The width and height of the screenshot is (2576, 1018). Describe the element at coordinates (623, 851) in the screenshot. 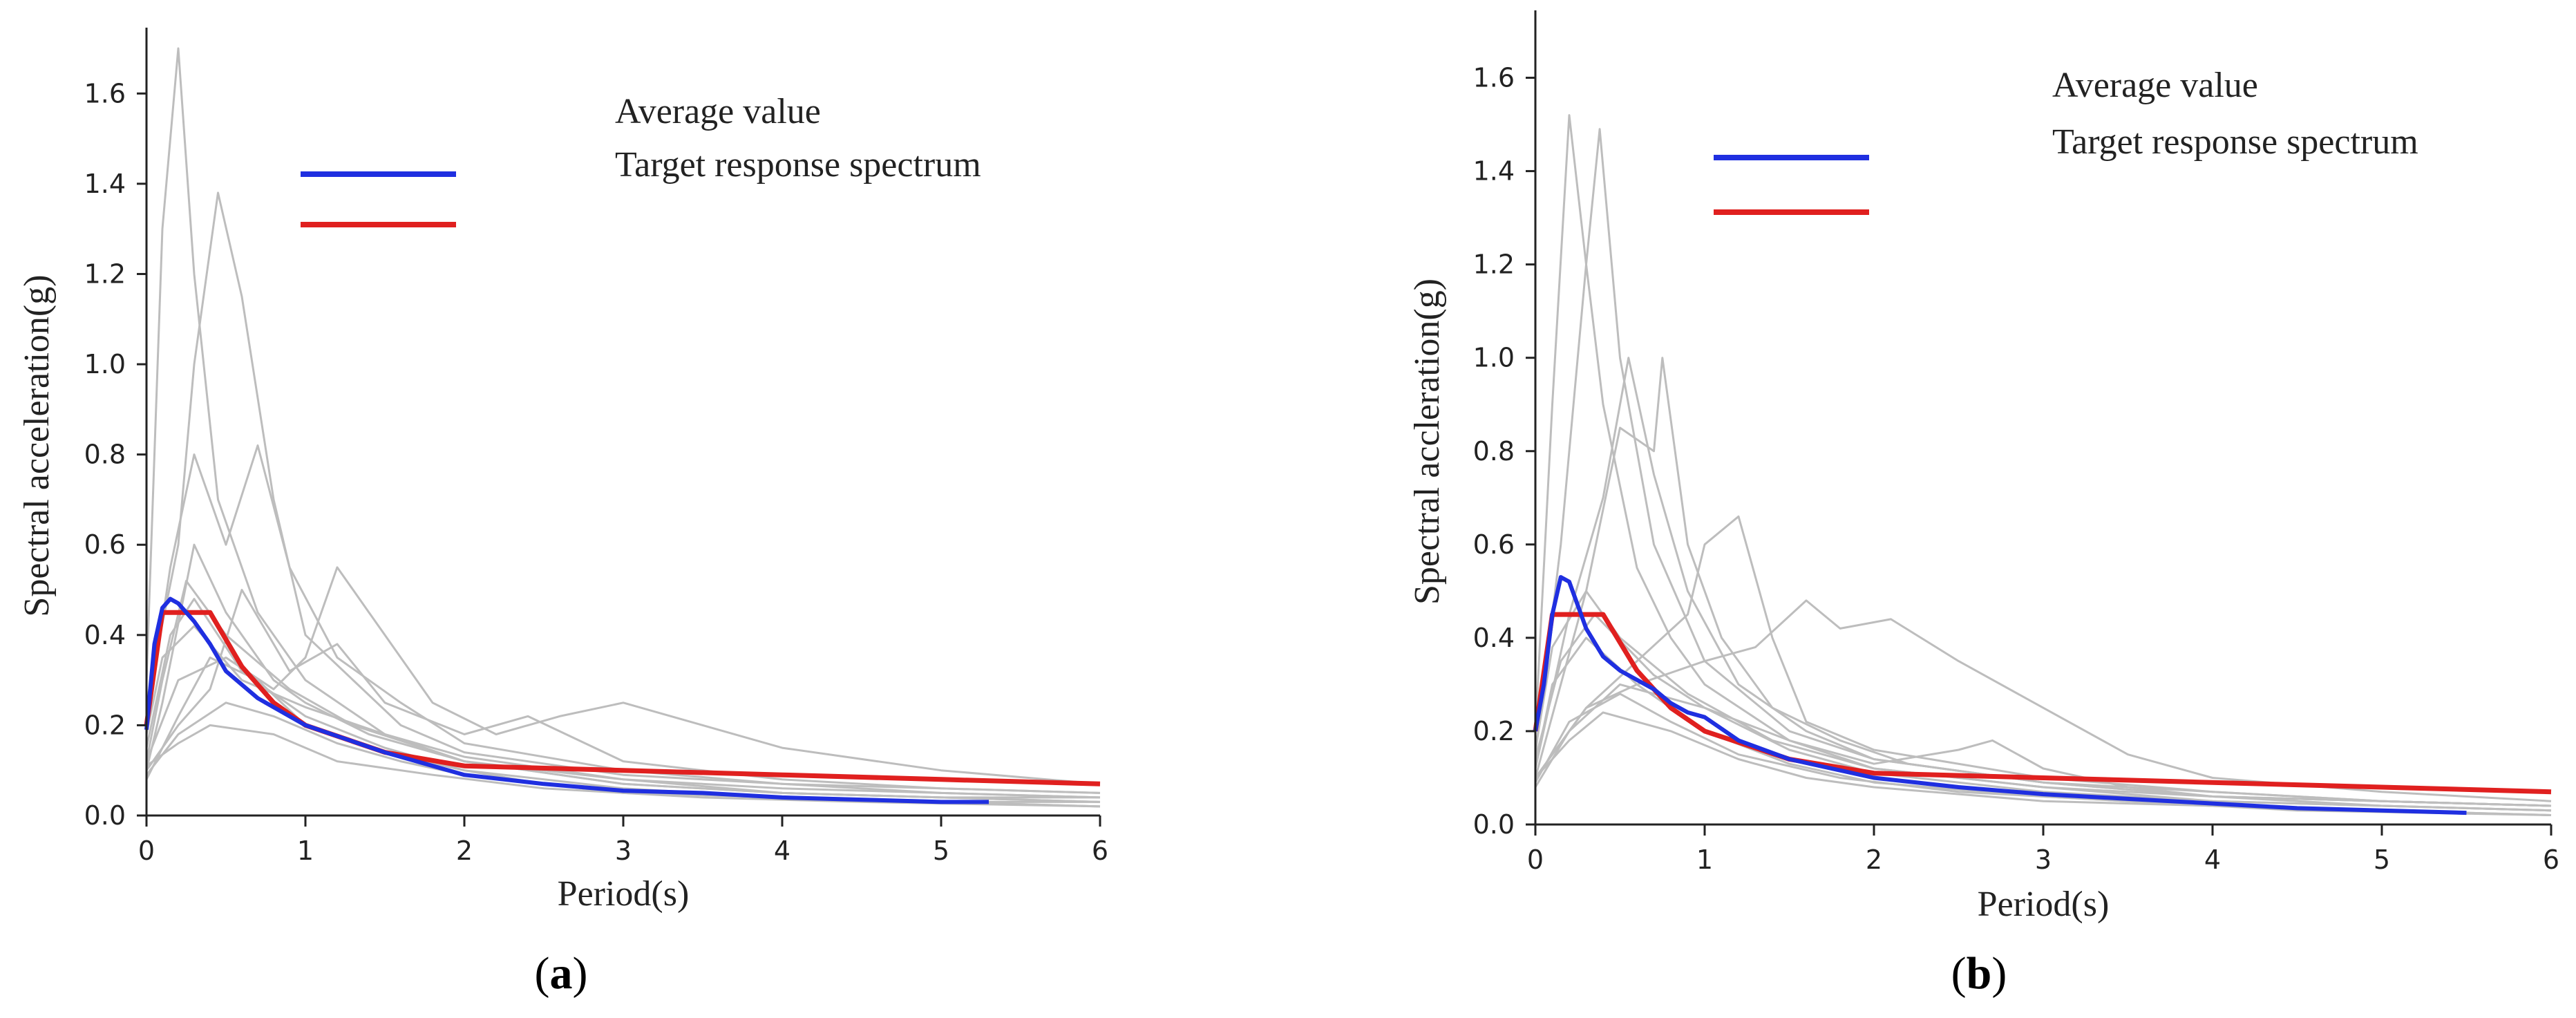

I see `x-tick-label-a-3: 3` at that location.